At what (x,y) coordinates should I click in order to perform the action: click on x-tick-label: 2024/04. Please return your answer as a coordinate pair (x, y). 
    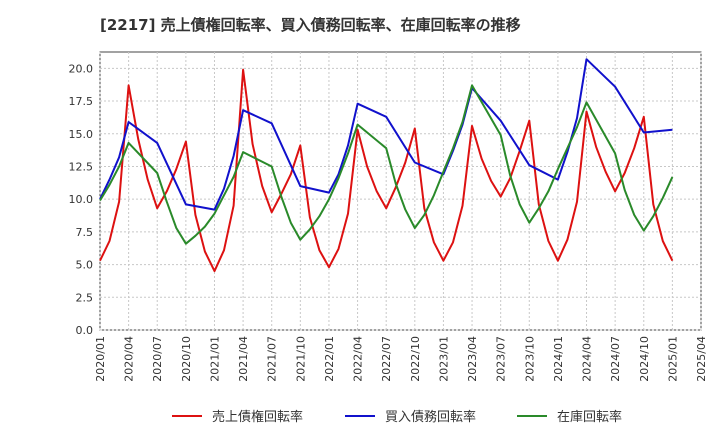
    Looking at the image, I should click on (587, 359).